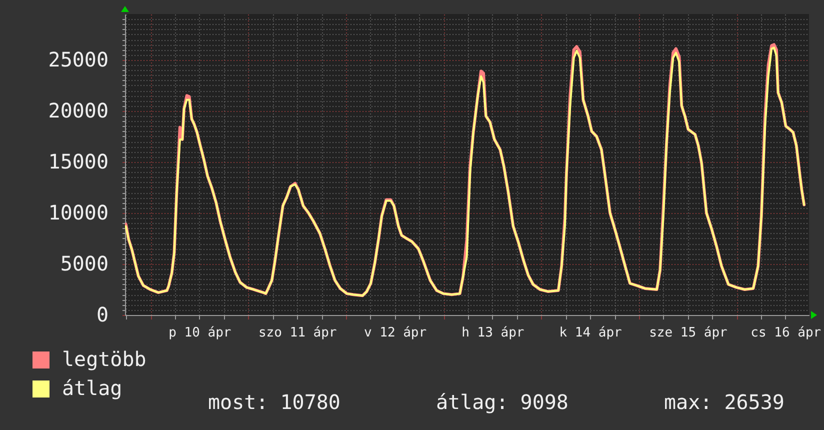 The width and height of the screenshot is (824, 430). Describe the element at coordinates (590, 333) in the screenshot. I see `x-tick-label: k 14 ápr` at that location.